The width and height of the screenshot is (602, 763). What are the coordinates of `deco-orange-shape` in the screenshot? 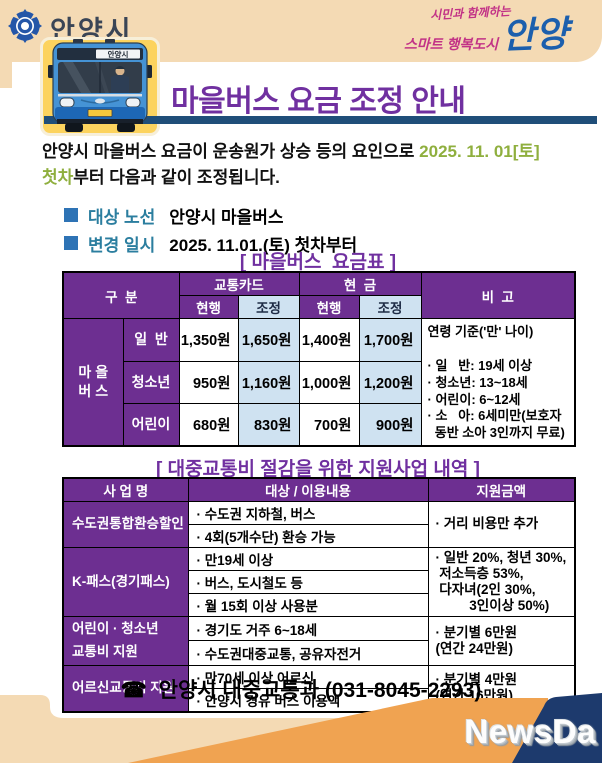 It's located at (338, 730).